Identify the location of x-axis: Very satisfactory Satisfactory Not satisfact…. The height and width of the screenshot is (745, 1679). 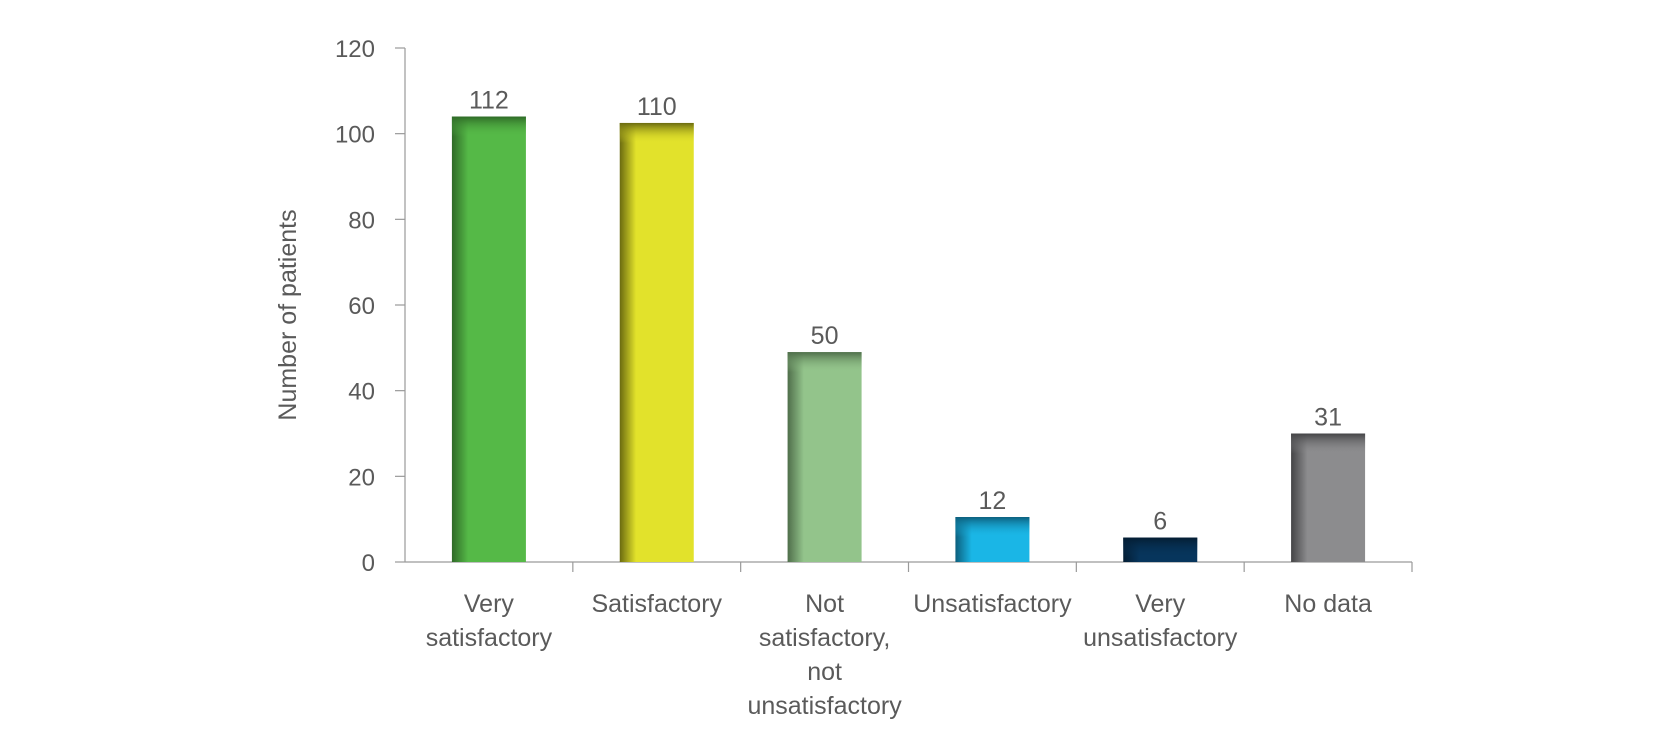
(909, 640).